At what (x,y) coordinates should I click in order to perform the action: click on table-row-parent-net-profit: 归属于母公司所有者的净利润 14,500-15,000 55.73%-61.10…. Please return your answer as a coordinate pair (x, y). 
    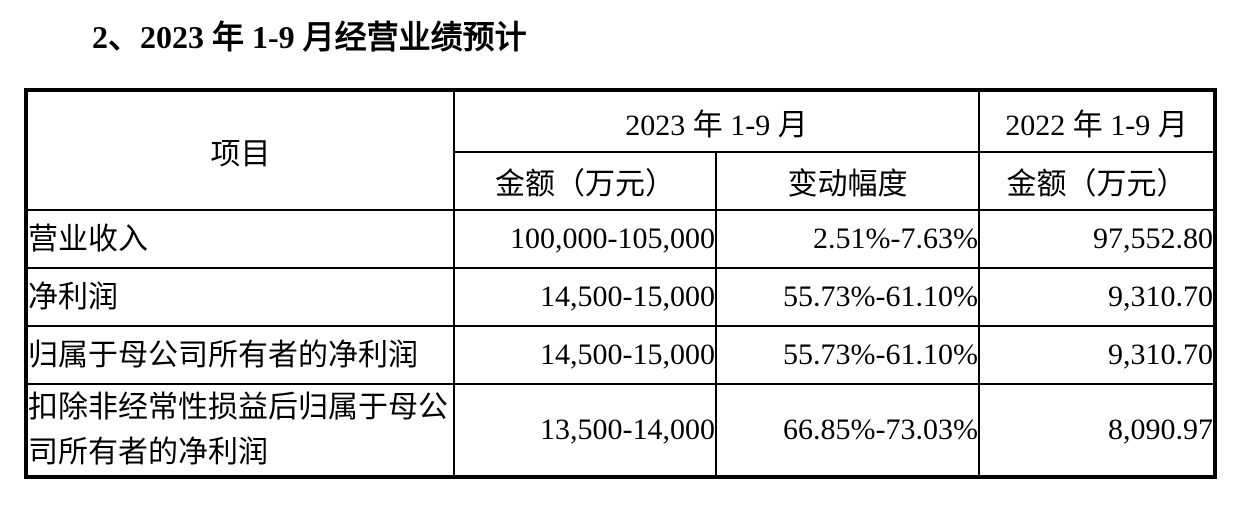
    Looking at the image, I should click on (620, 355).